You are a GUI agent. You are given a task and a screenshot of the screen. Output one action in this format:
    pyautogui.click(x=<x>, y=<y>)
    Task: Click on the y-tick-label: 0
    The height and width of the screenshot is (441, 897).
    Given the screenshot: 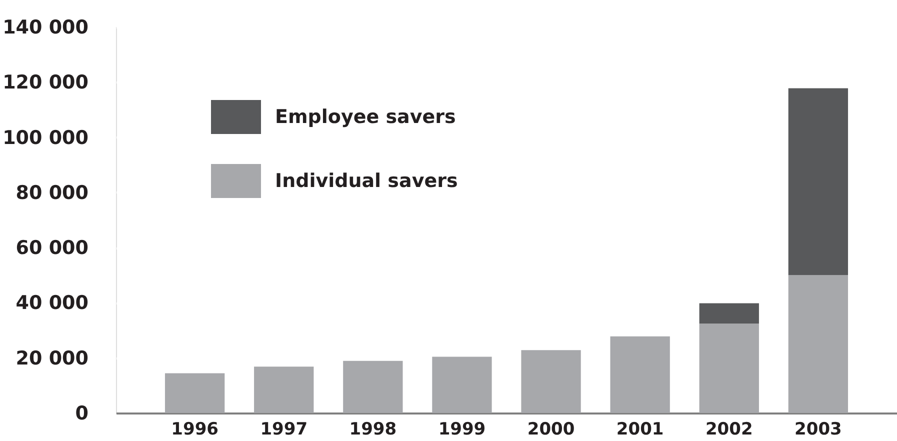 What is the action you would take?
    pyautogui.click(x=81, y=413)
    